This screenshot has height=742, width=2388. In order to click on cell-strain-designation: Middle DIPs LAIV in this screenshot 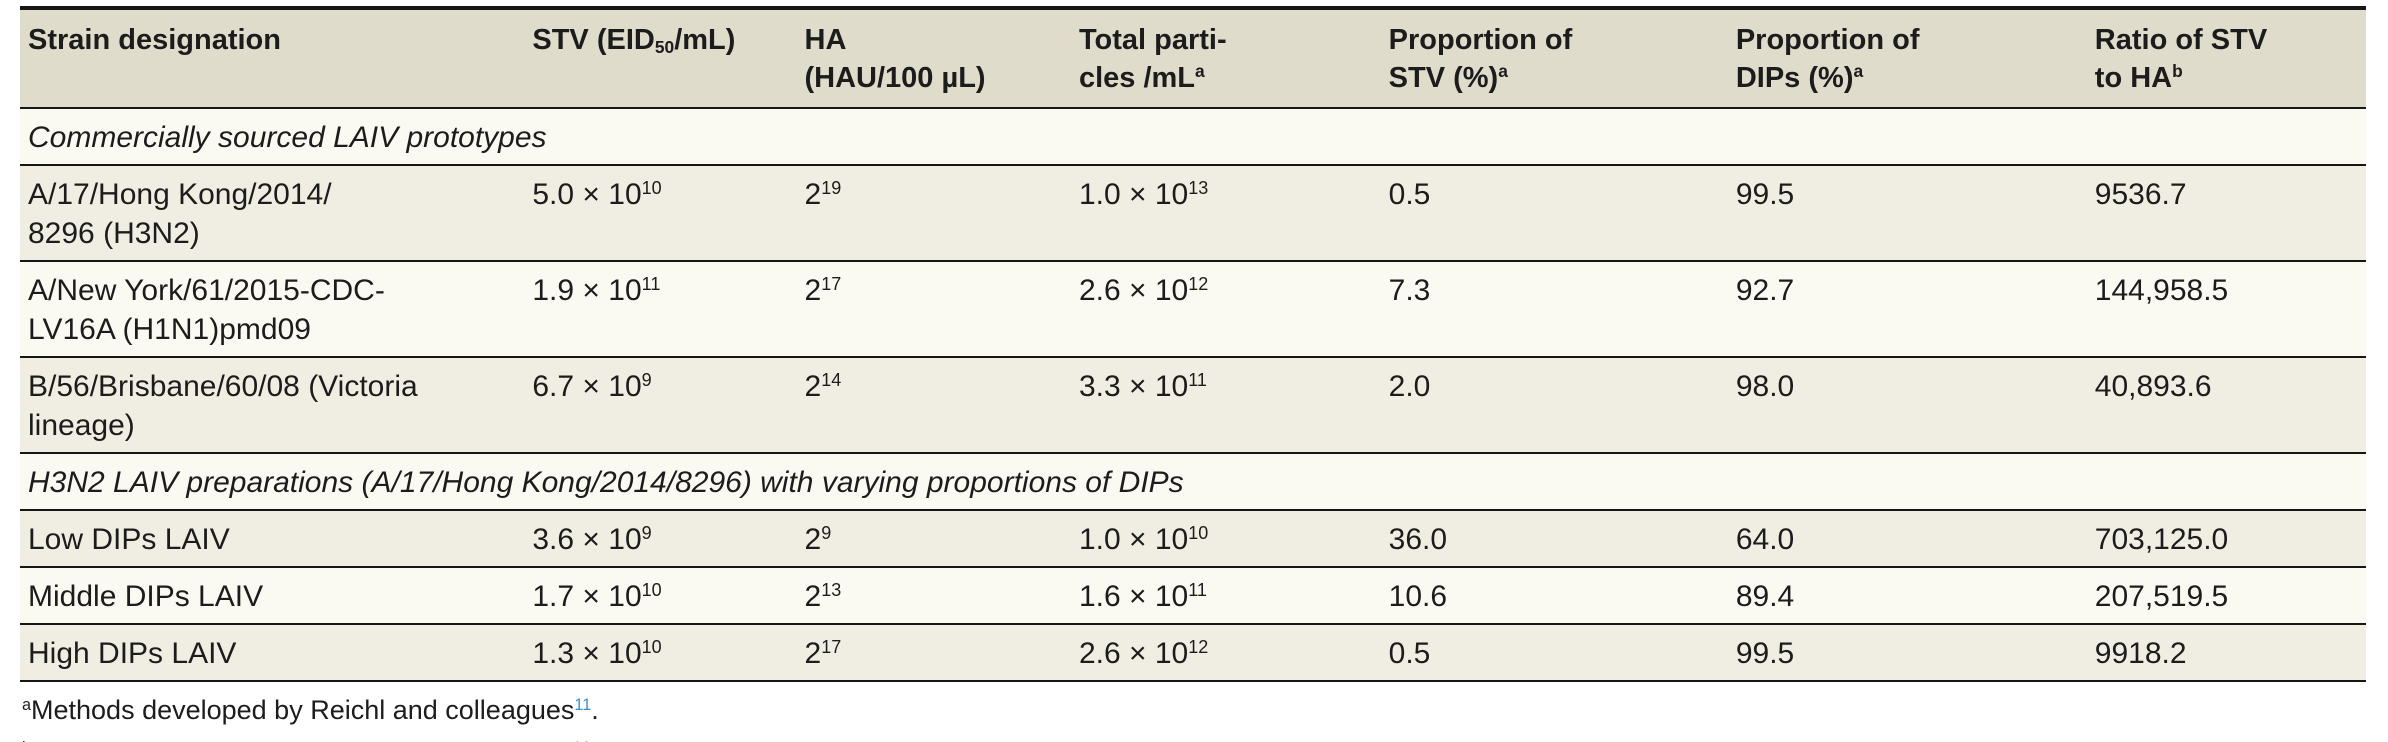, I will do `click(272, 596)`.